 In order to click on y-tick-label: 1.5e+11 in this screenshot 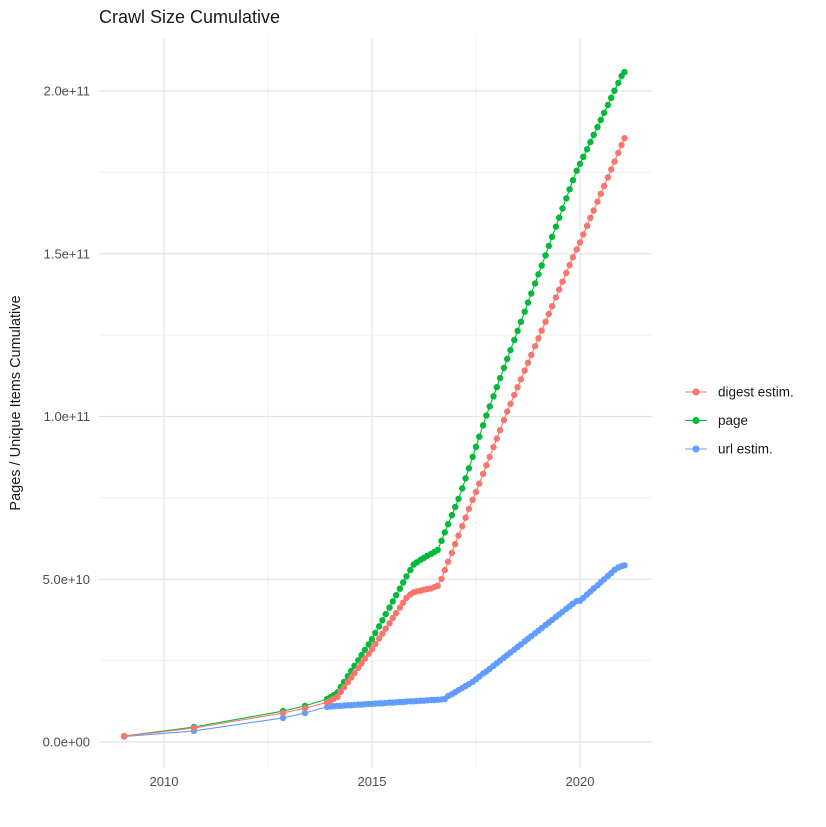, I will do `click(67, 253)`.